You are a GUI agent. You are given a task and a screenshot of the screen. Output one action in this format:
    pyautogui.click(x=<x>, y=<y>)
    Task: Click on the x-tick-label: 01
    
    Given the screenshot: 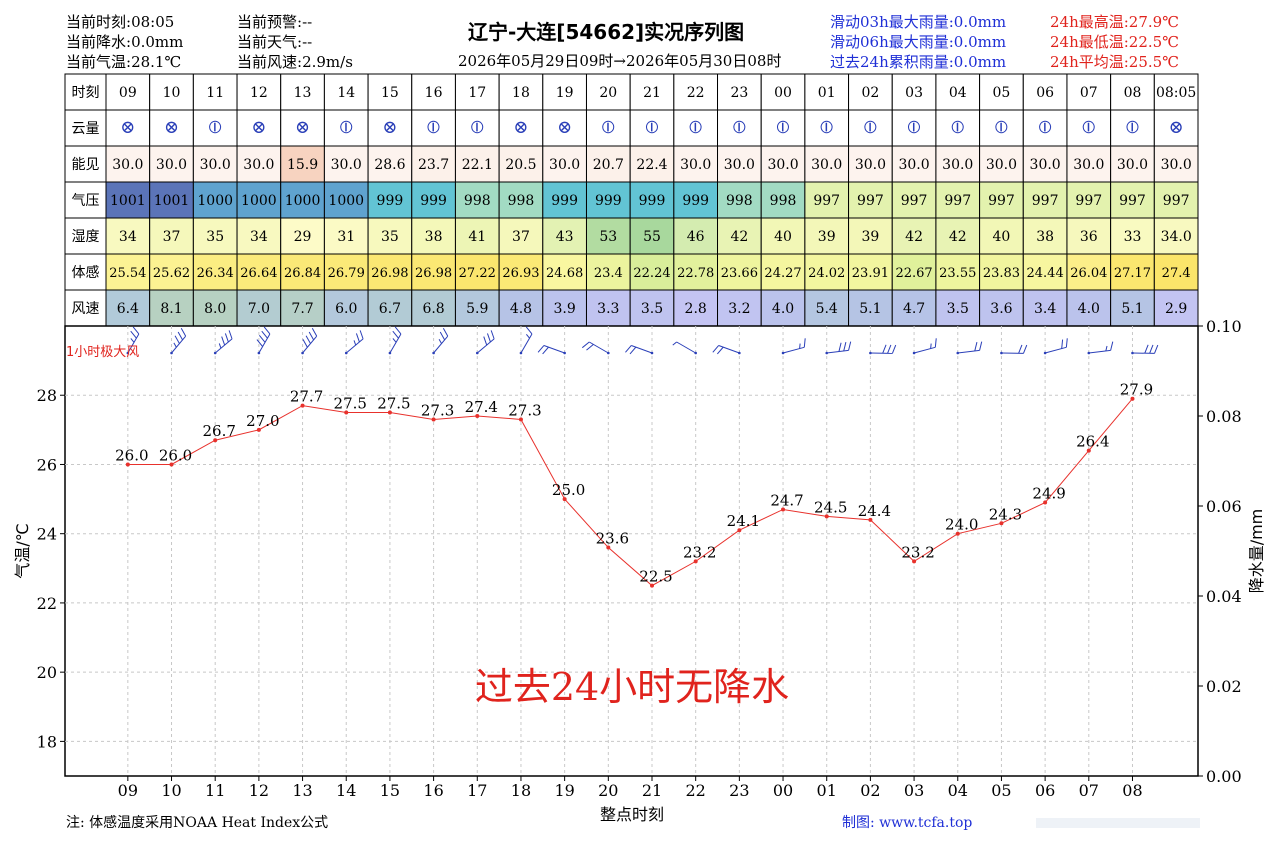 What is the action you would take?
    pyautogui.click(x=827, y=790)
    